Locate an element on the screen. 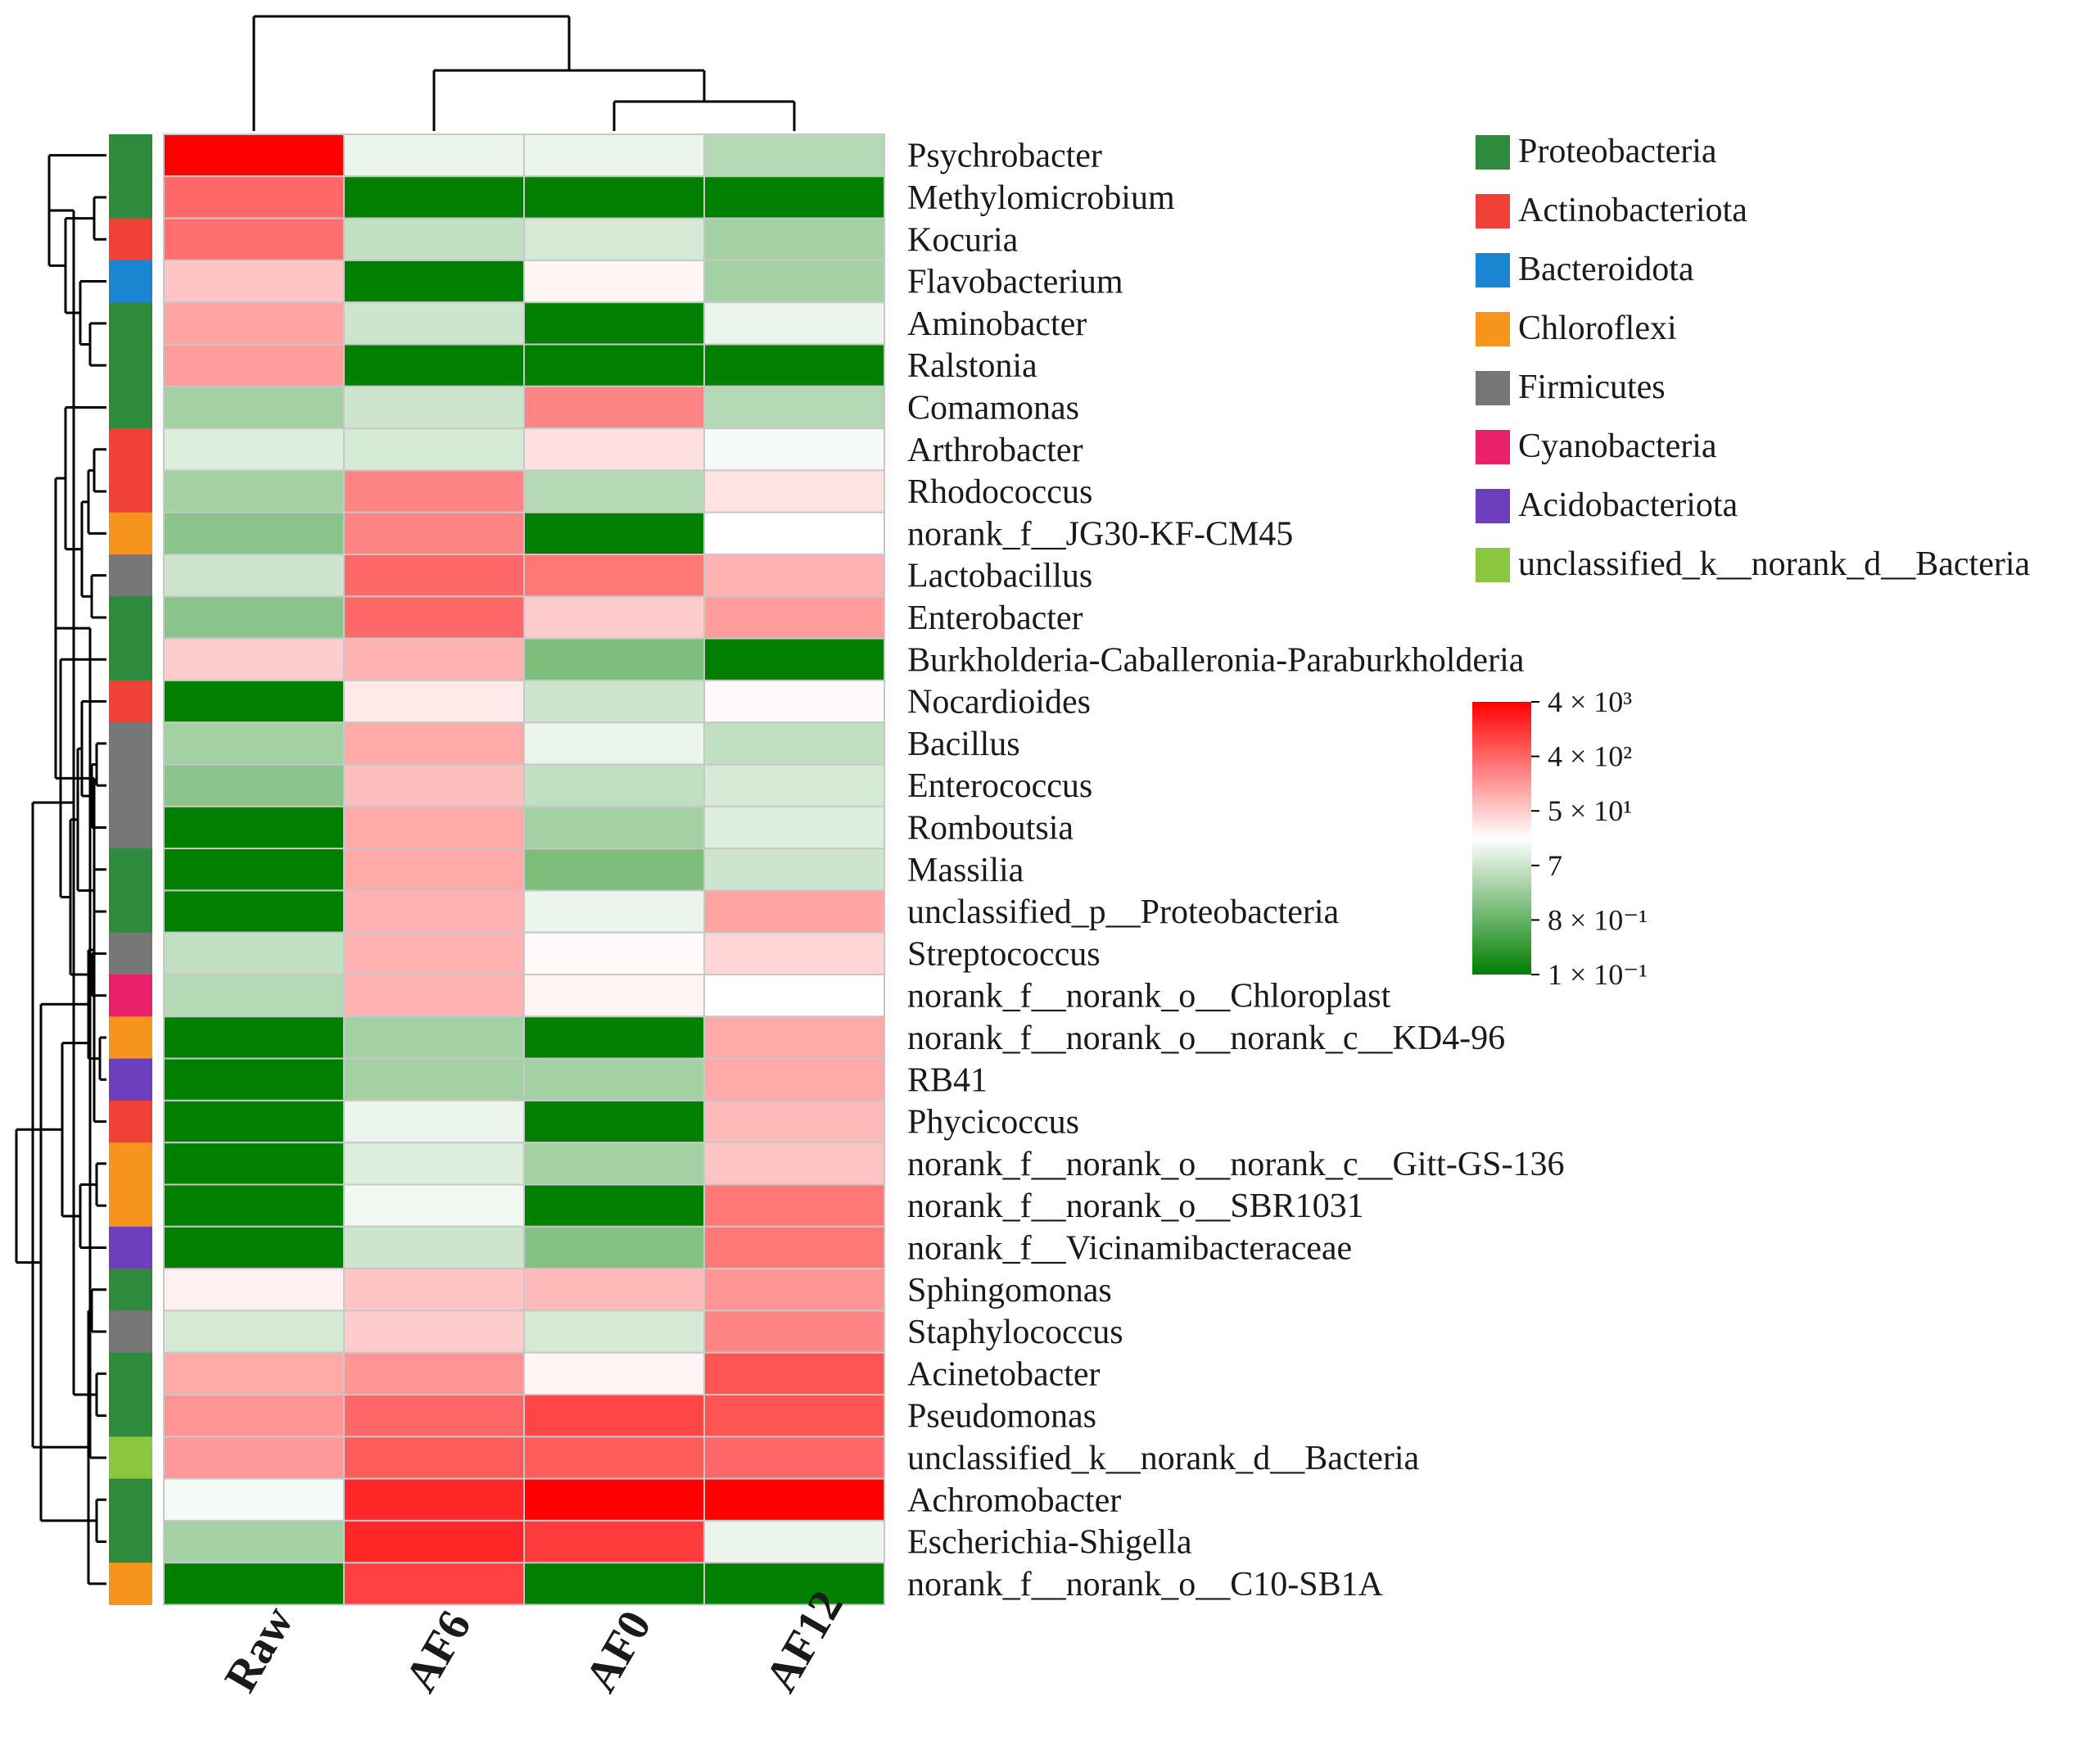  row-label: norank_f__norank_o__C10-SB1A is located at coordinates (1145, 1584).